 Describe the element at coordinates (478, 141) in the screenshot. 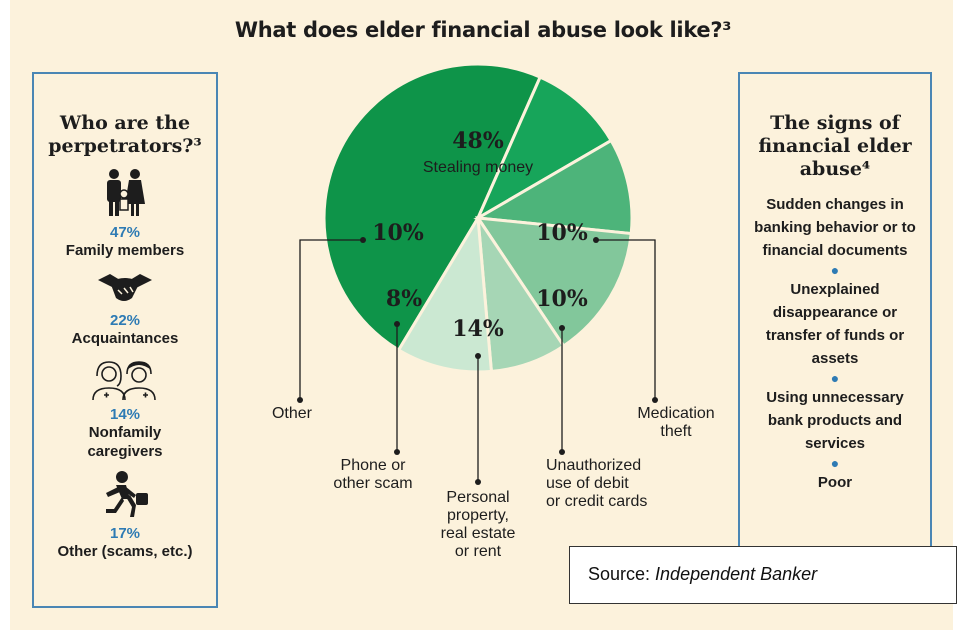

I see `slice-pct-label: 48%` at that location.